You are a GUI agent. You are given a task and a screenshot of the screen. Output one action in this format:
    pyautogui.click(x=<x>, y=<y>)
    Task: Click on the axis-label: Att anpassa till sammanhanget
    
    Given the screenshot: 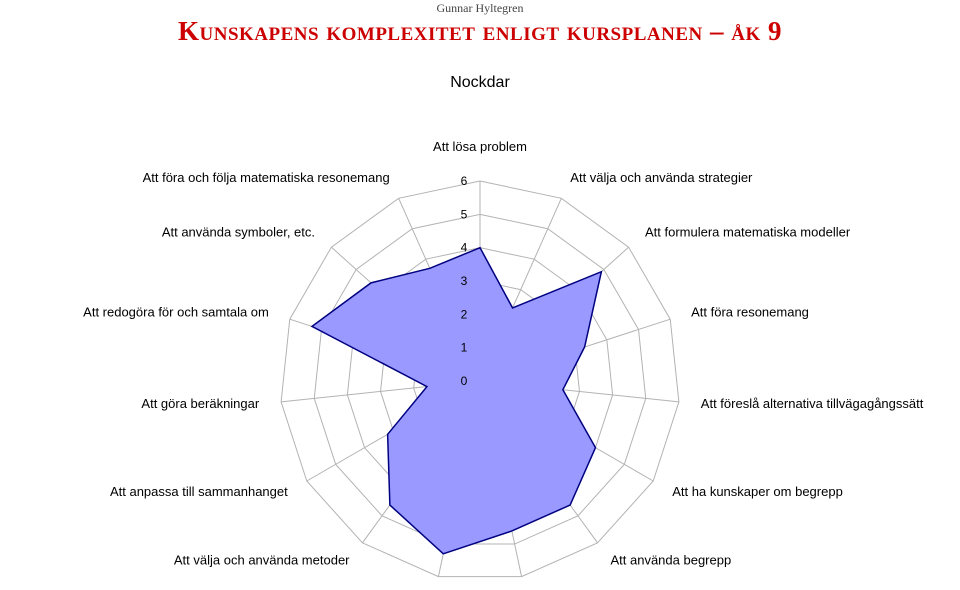 What is the action you would take?
    pyautogui.click(x=199, y=491)
    